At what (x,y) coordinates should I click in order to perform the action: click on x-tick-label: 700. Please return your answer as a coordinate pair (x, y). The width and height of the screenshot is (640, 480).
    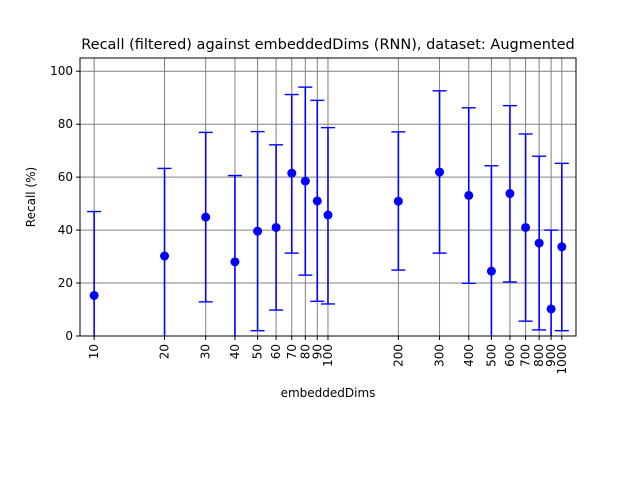
    Looking at the image, I should click on (526, 355).